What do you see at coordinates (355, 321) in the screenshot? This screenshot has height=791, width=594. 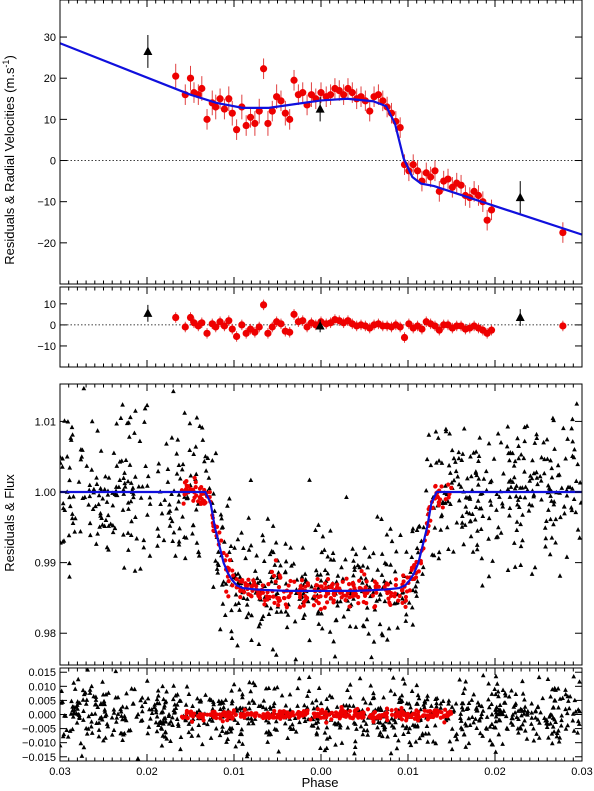 I see `rv_residuals-plot-area` at bounding box center [355, 321].